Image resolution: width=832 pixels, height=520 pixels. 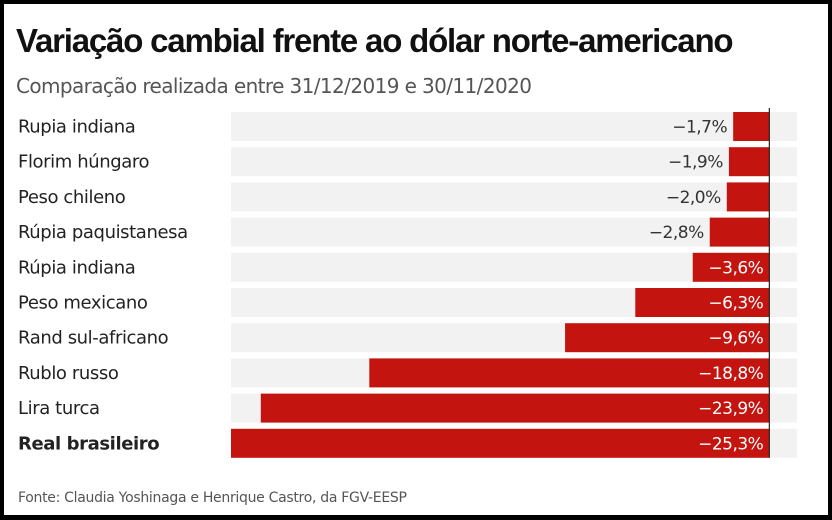 I want to click on category-label: Peso chileno, so click(x=72, y=197).